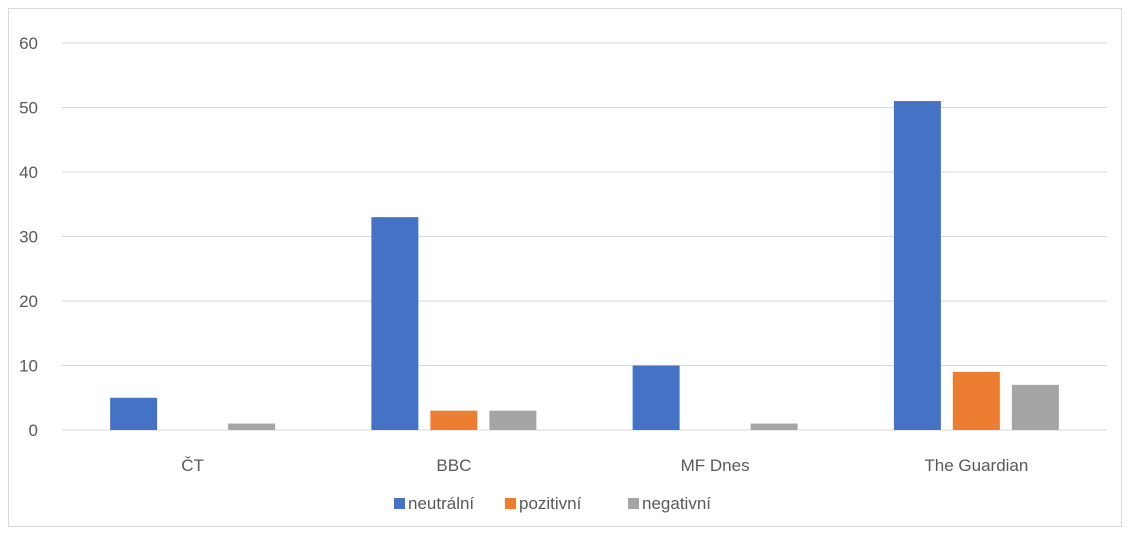  I want to click on y-tick-label: 20, so click(28, 301).